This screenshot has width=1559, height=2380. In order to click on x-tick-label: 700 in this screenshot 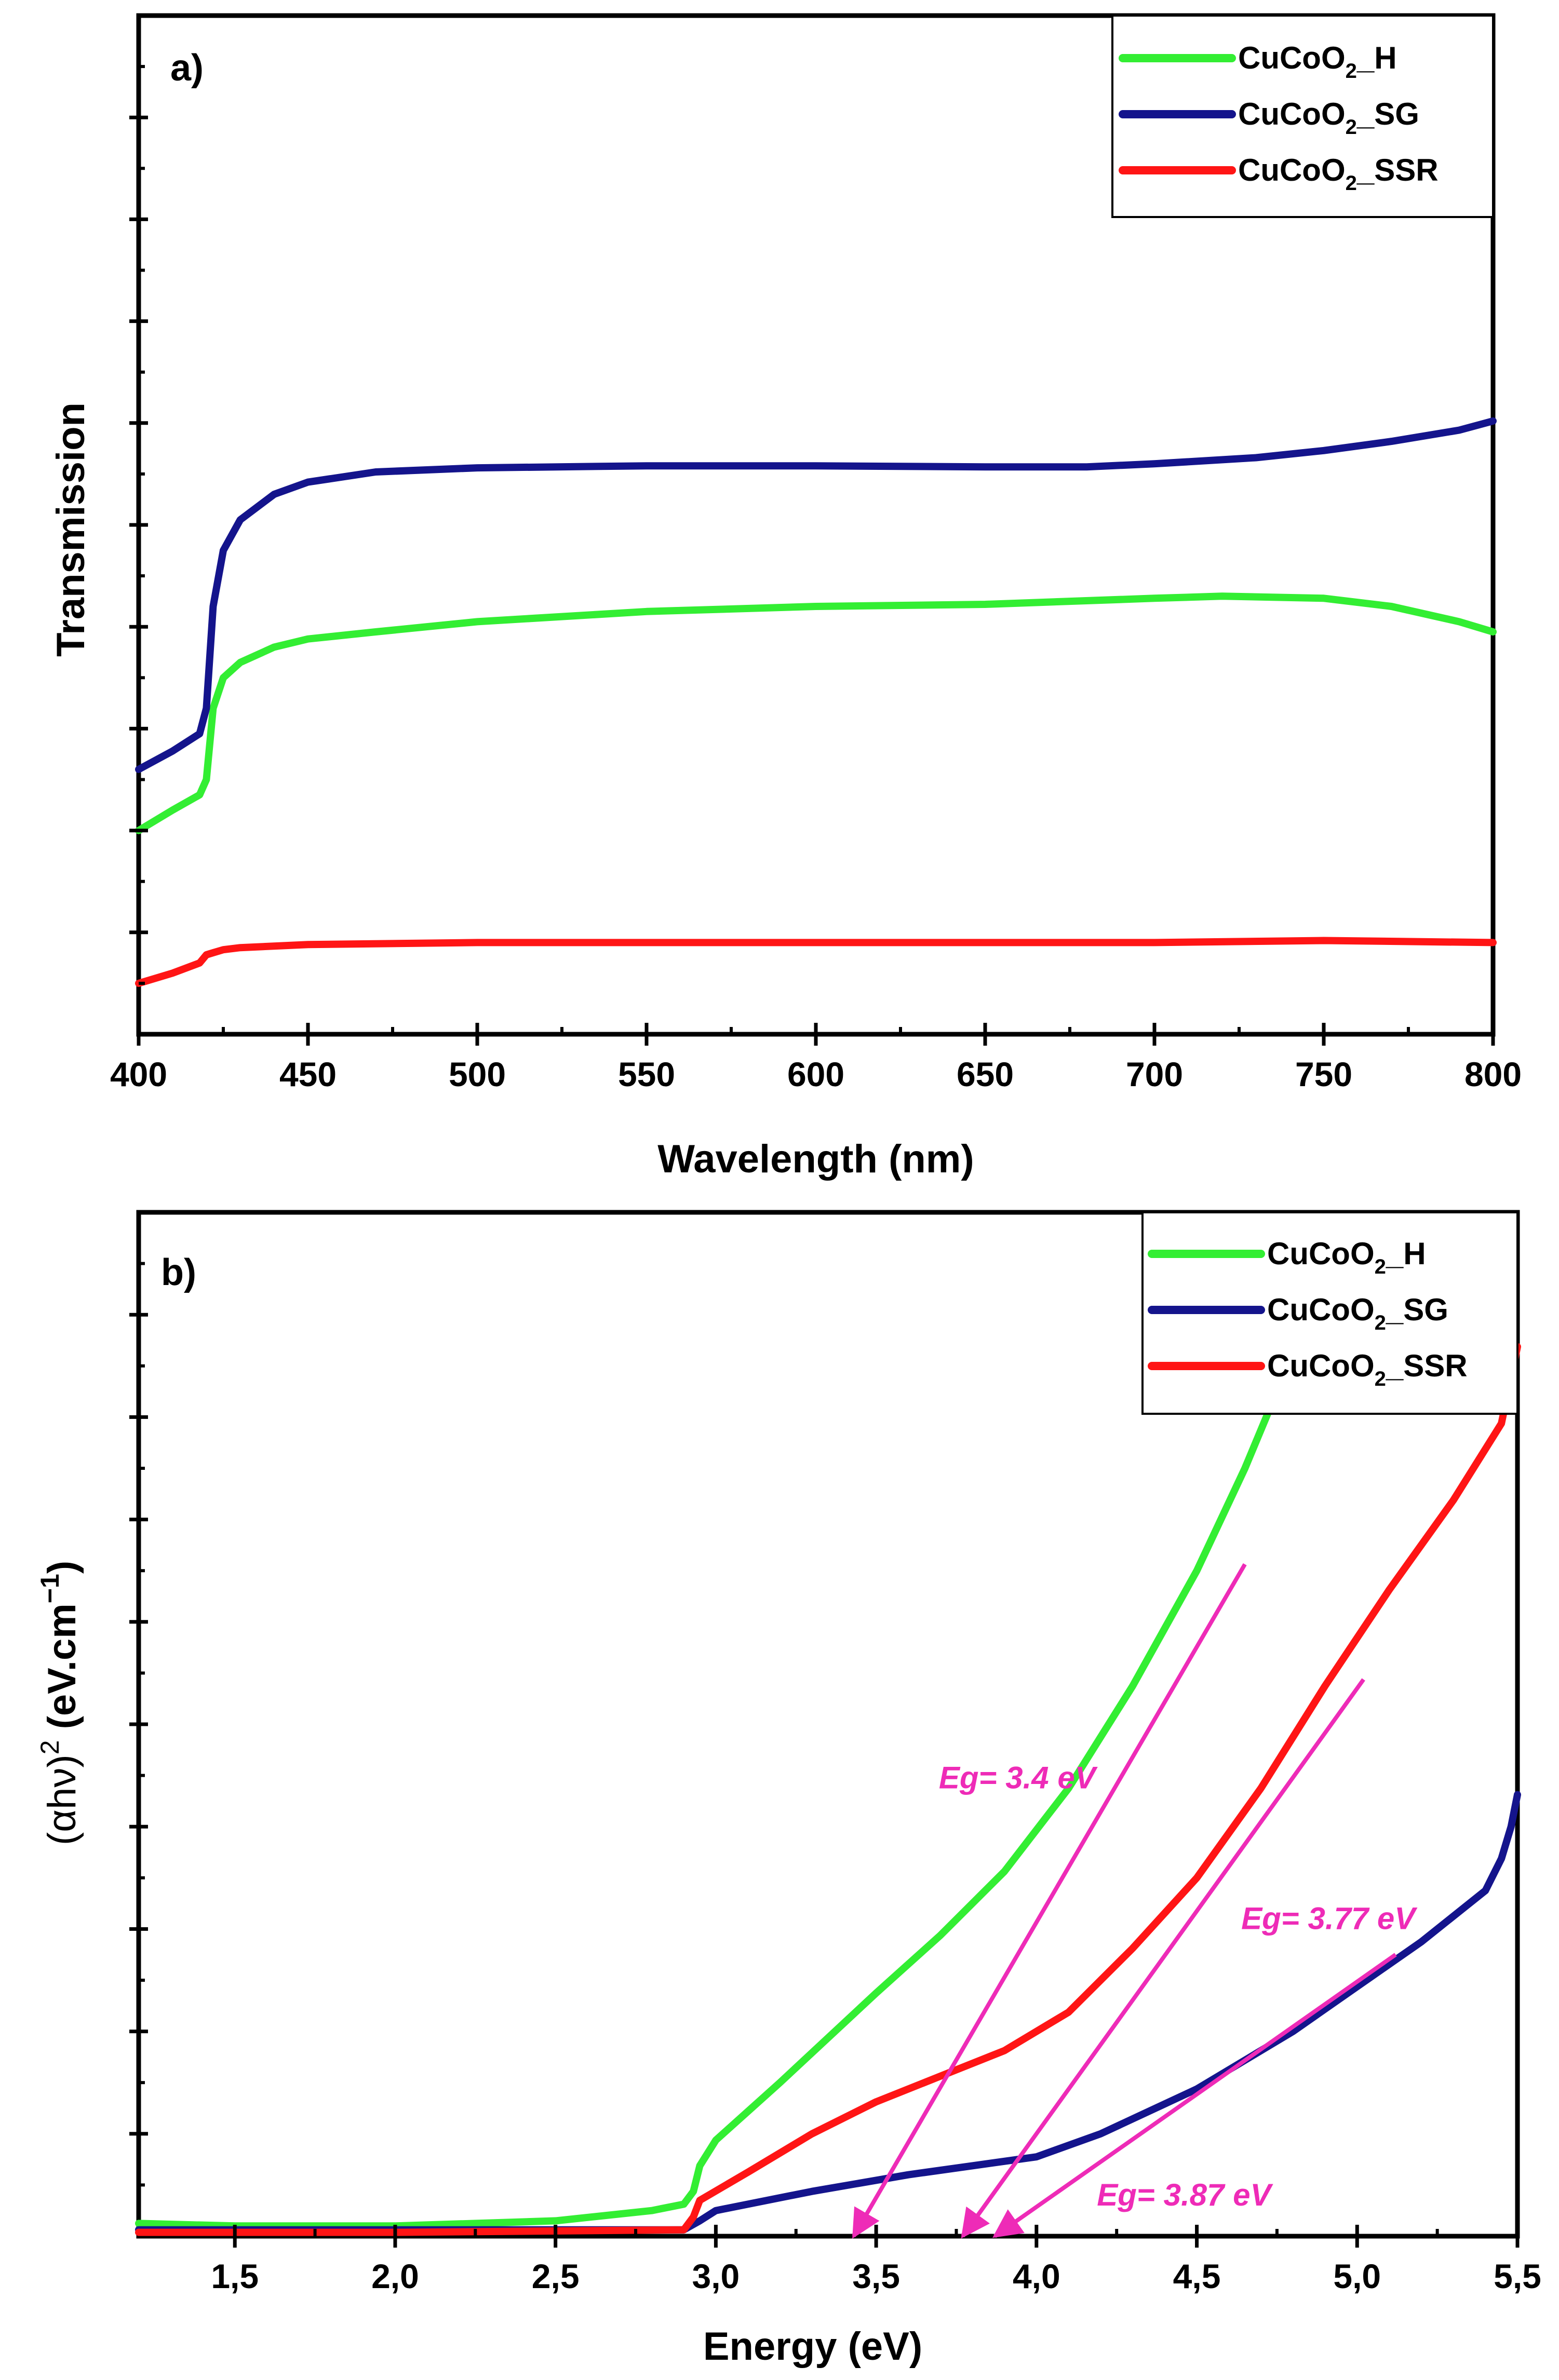, I will do `click(1154, 1074)`.